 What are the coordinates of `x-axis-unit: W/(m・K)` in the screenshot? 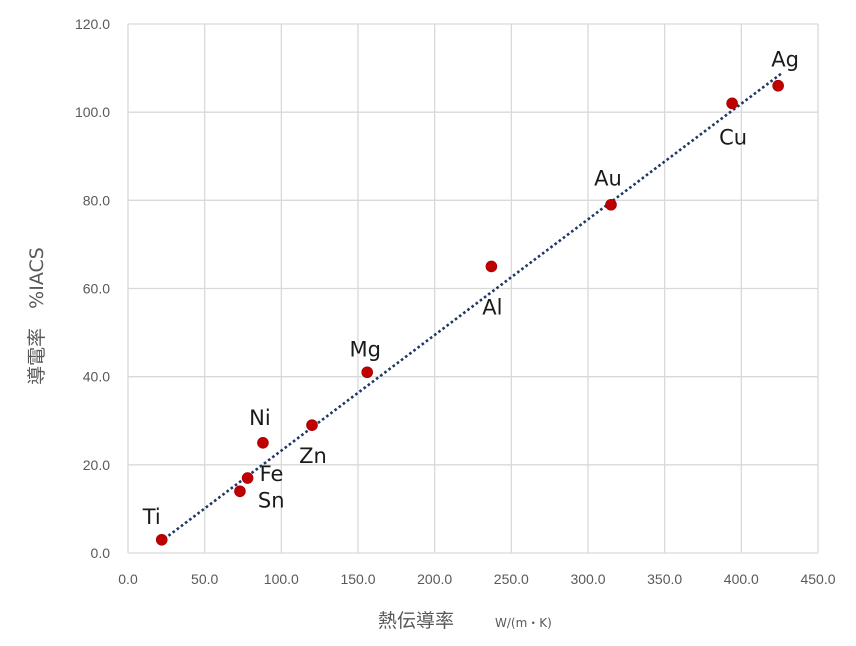 It's located at (523, 623).